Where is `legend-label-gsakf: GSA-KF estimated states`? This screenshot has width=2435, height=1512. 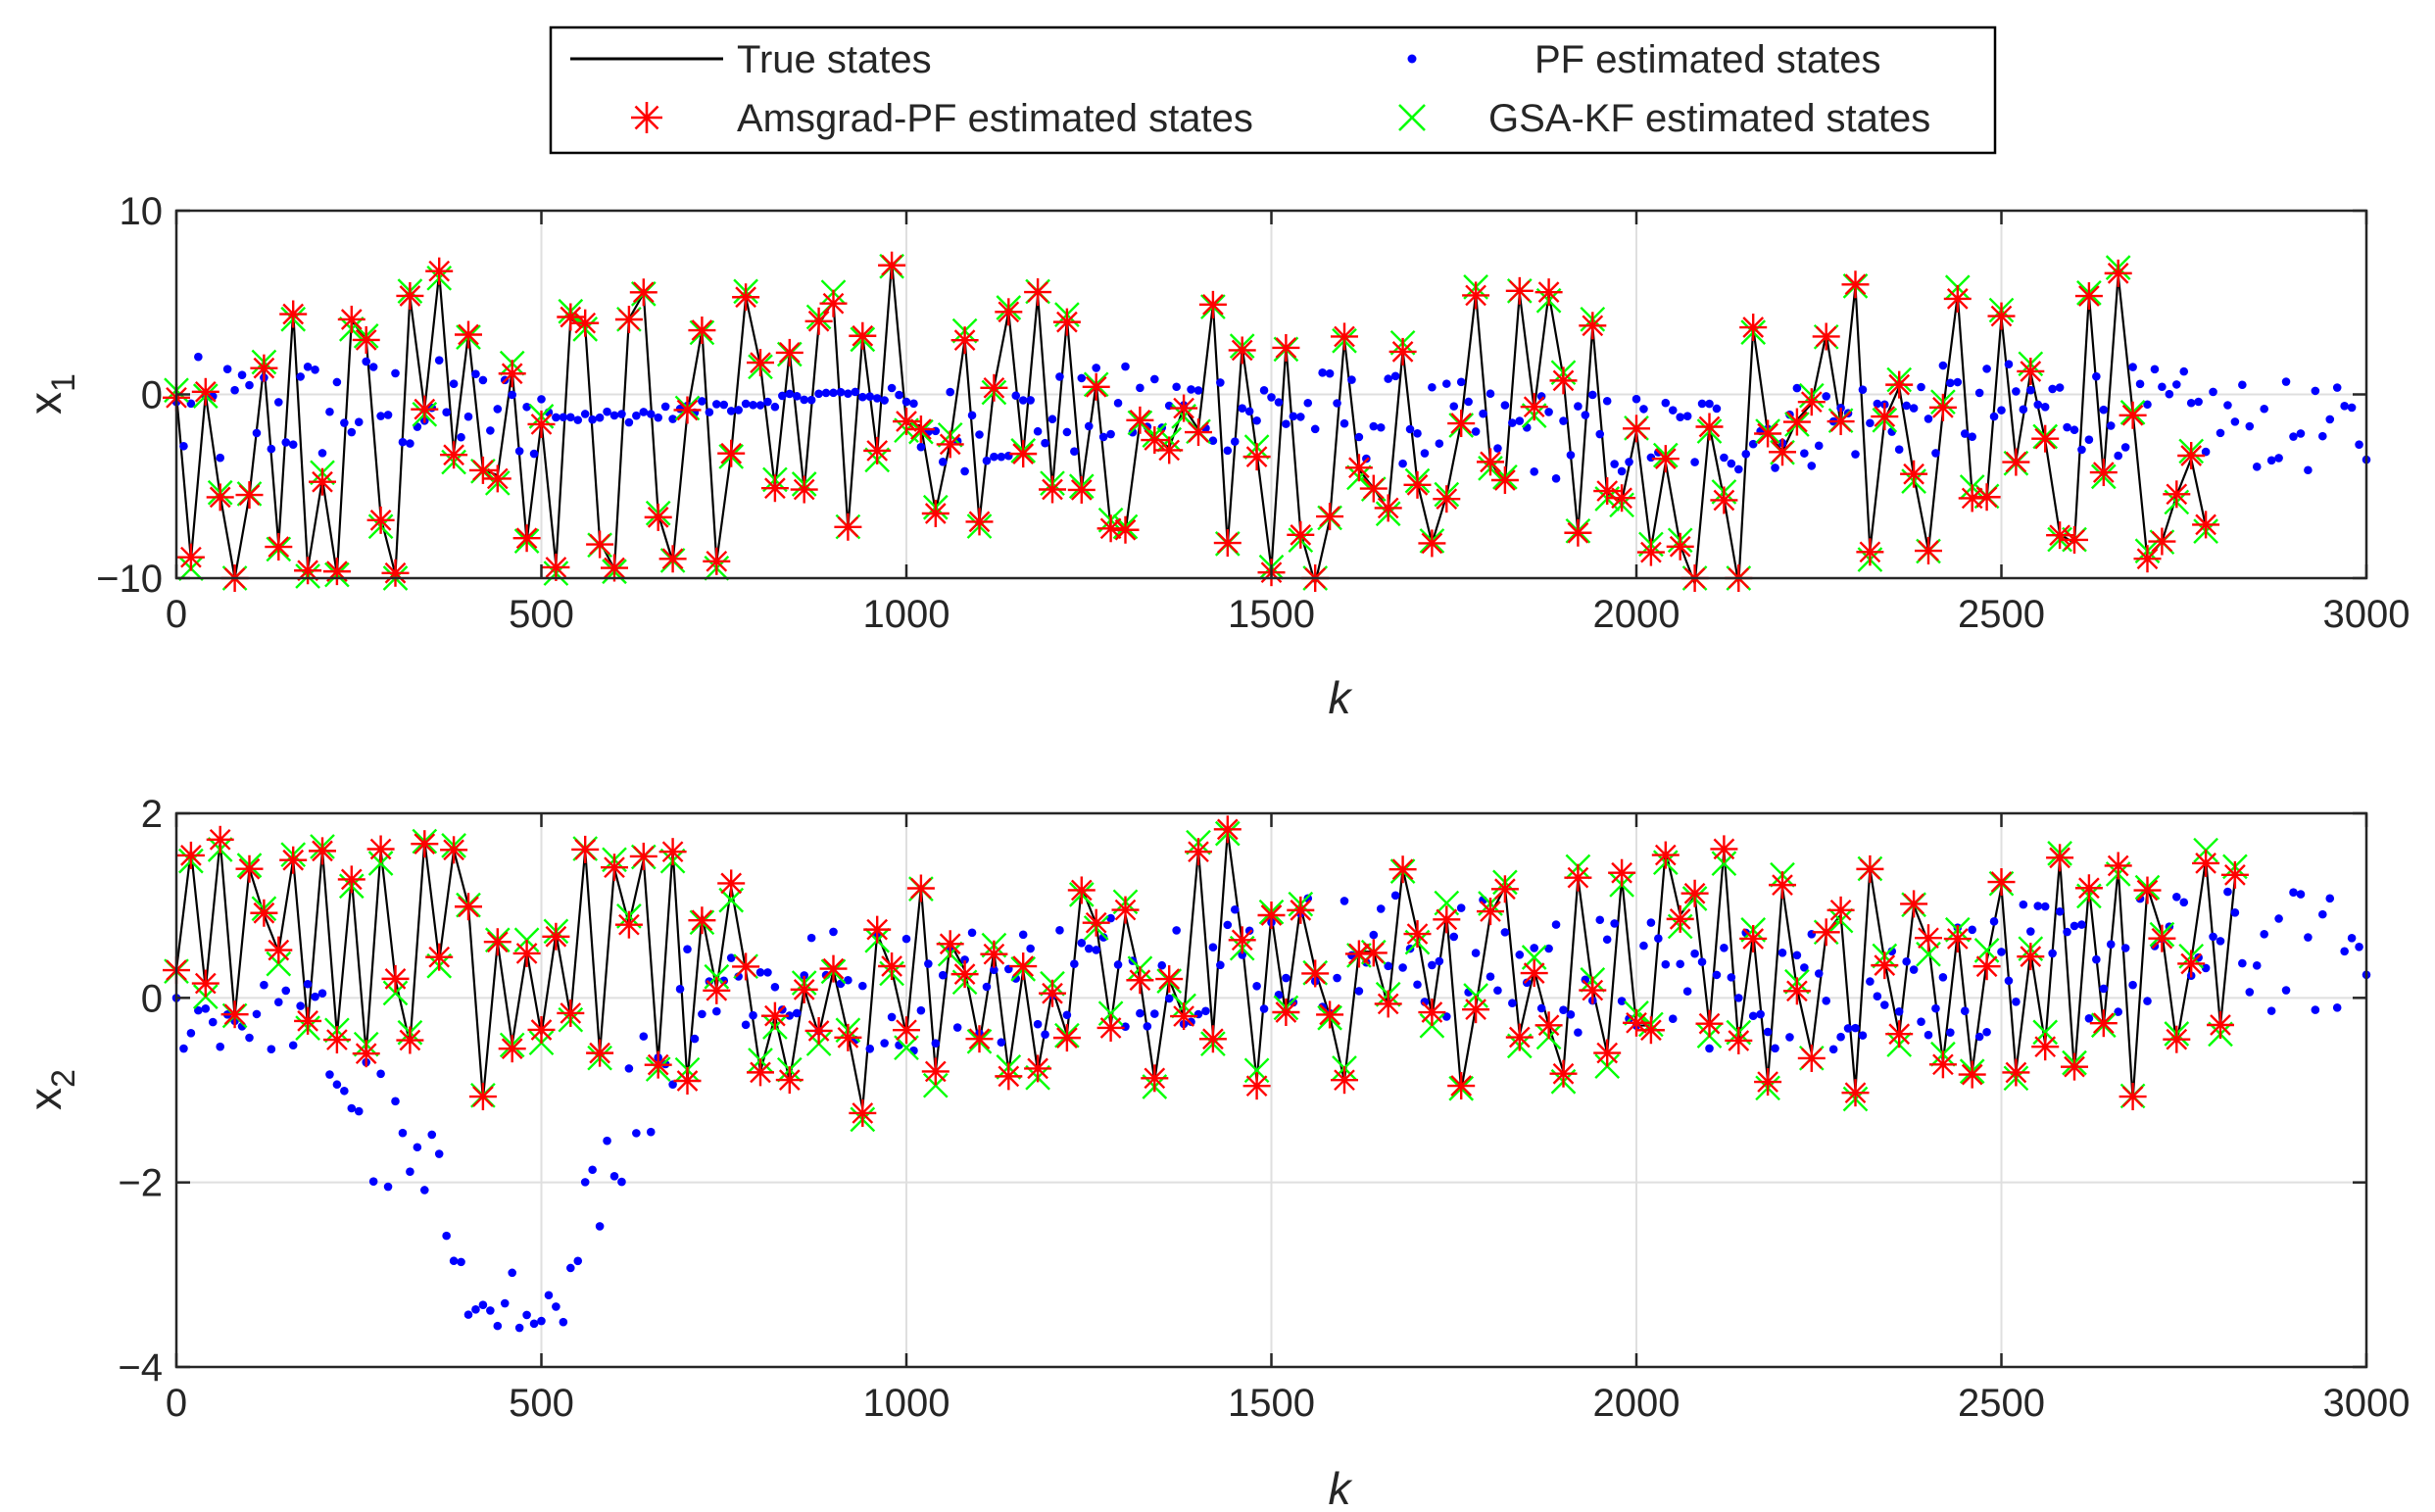
legend-label-gsakf: GSA-KF estimated states is located at coordinates (1709, 118).